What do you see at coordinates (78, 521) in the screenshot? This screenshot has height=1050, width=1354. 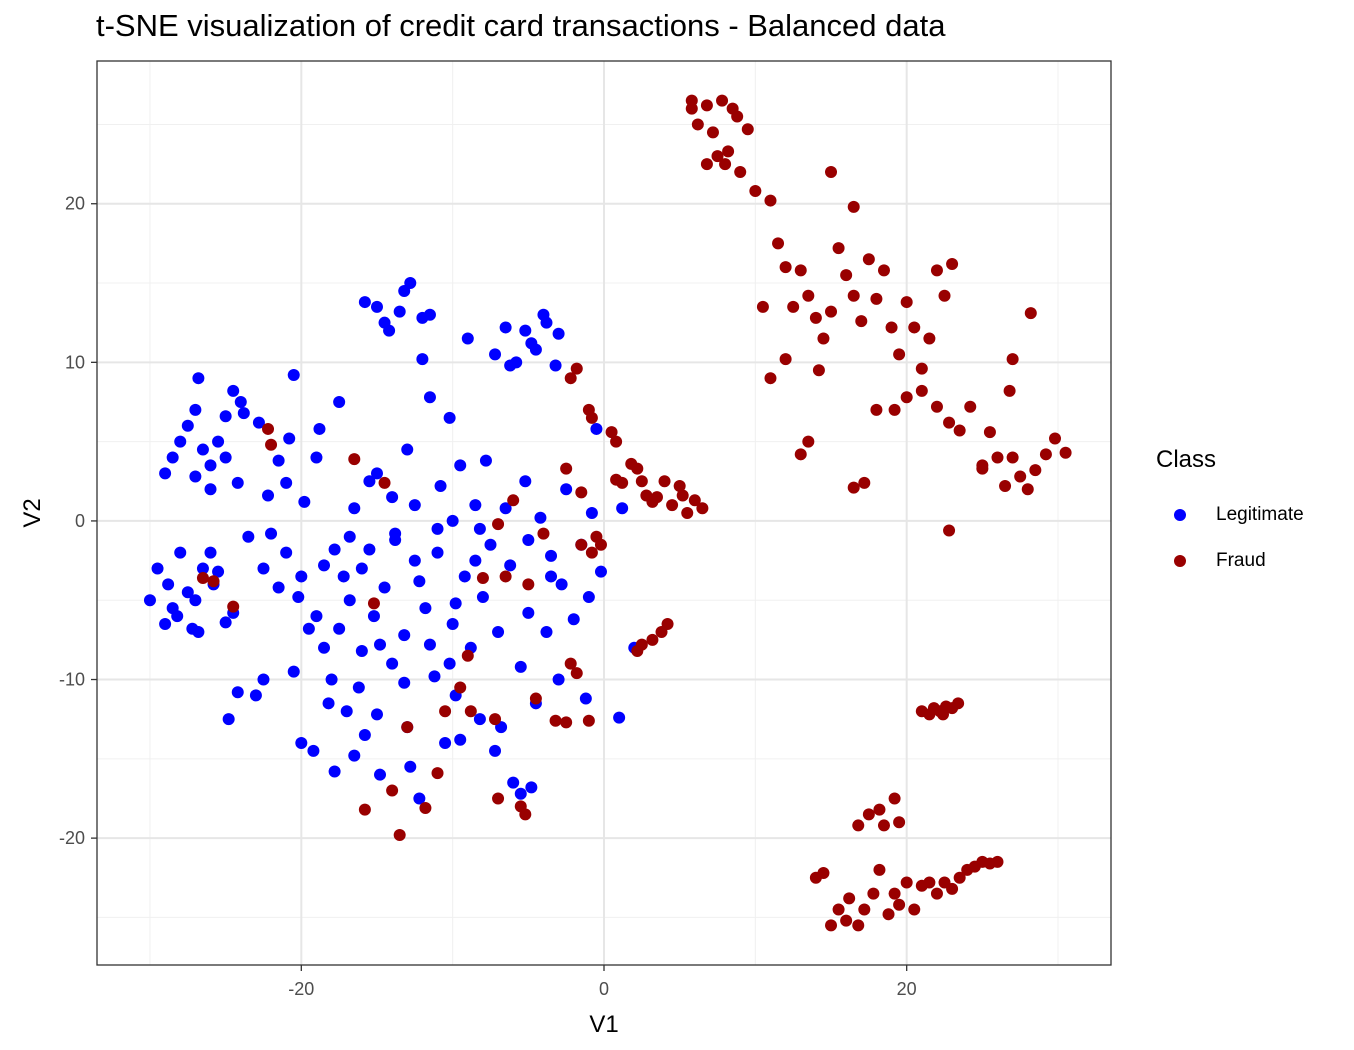 I see `y-axis-ticks: -20 -10 0 10 20` at bounding box center [78, 521].